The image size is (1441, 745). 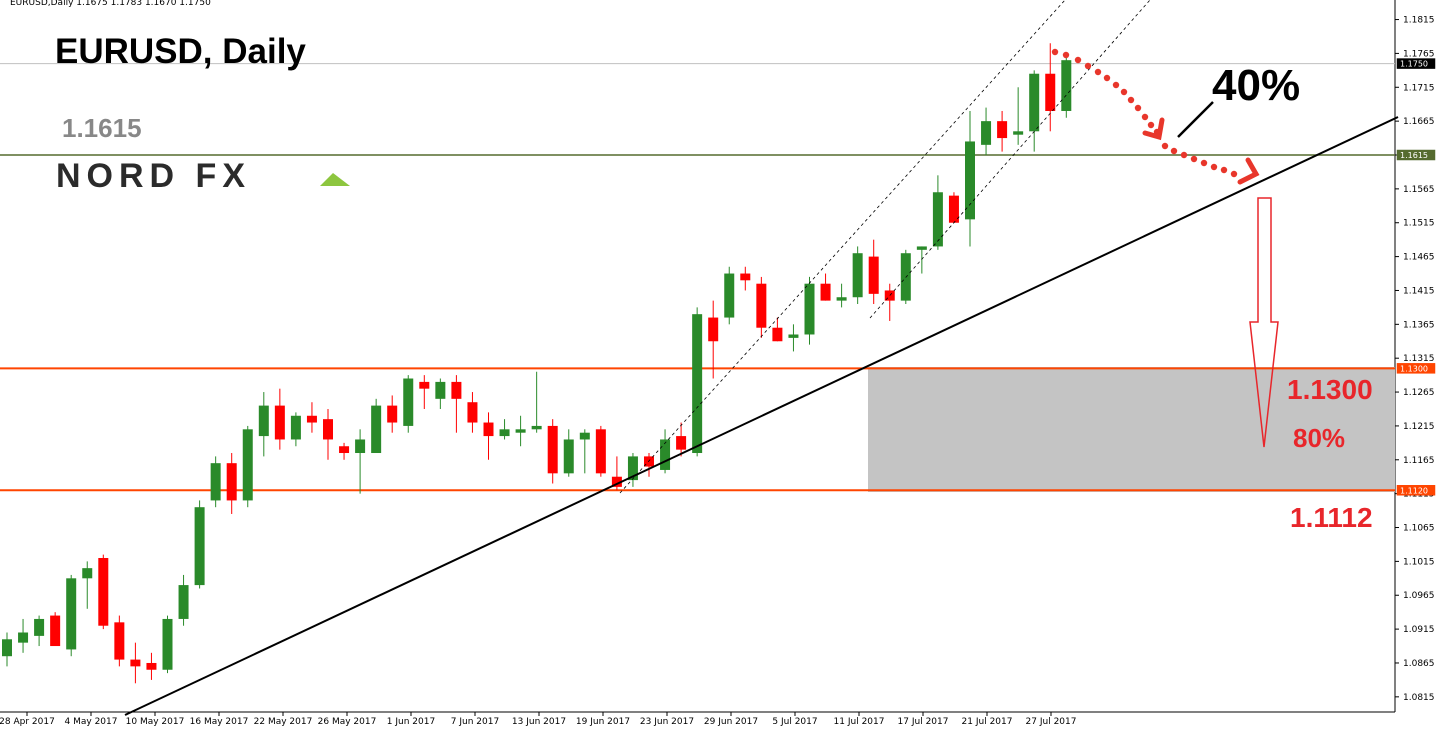 What do you see at coordinates (1414, 368) in the screenshot?
I see `price-tag-label: 1.1300` at bounding box center [1414, 368].